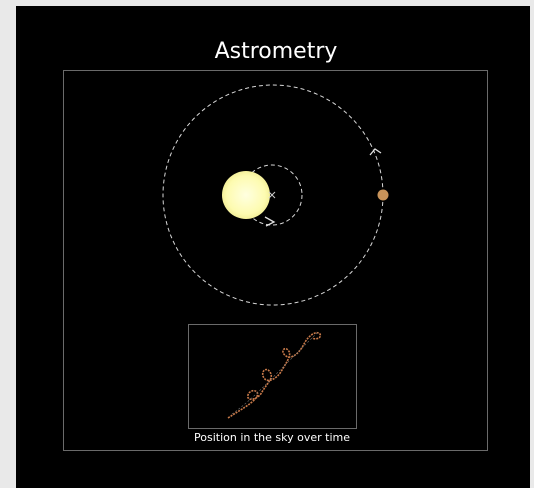 Image resolution: width=534 pixels, height=488 pixels. What do you see at coordinates (270, 221) in the screenshot?
I see `wobble-arrow` at bounding box center [270, 221].